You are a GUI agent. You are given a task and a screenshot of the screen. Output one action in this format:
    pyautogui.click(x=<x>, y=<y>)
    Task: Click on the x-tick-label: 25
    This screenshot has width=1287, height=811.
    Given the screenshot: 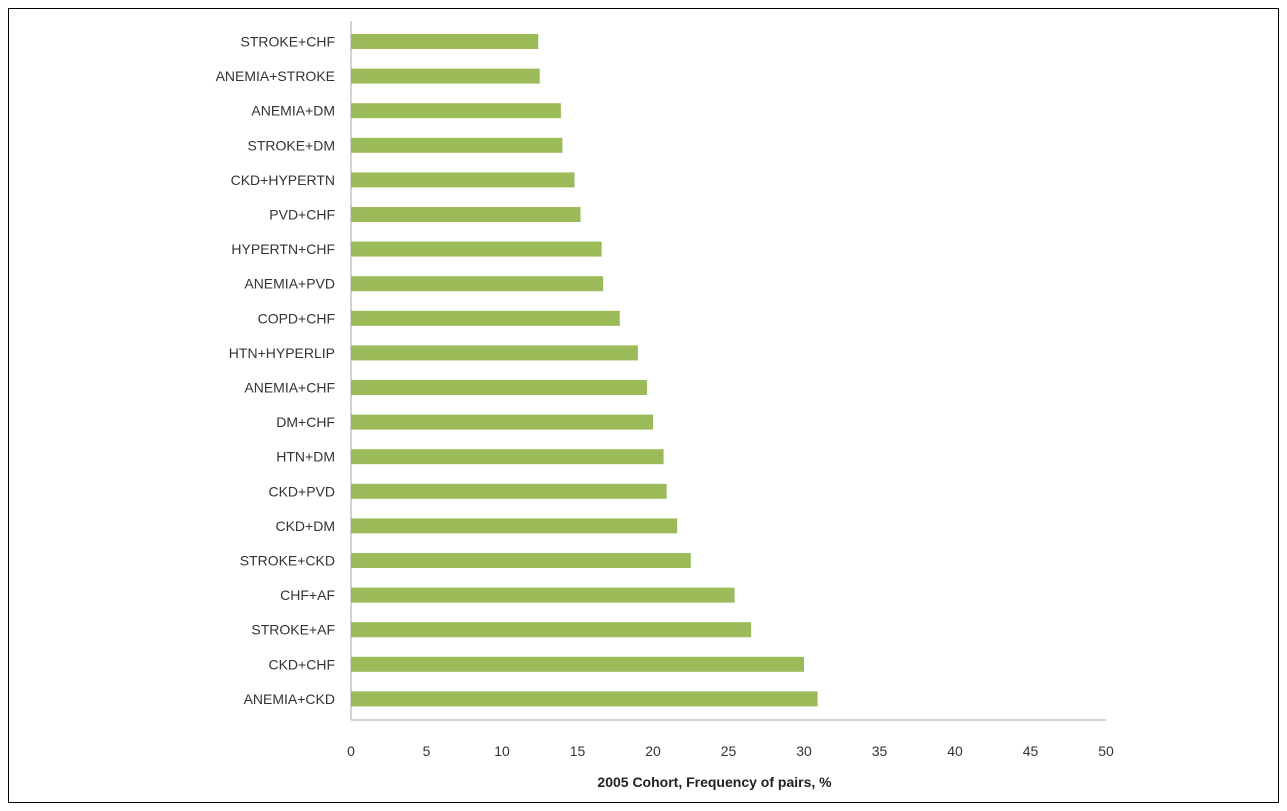 What is the action you would take?
    pyautogui.click(x=729, y=751)
    